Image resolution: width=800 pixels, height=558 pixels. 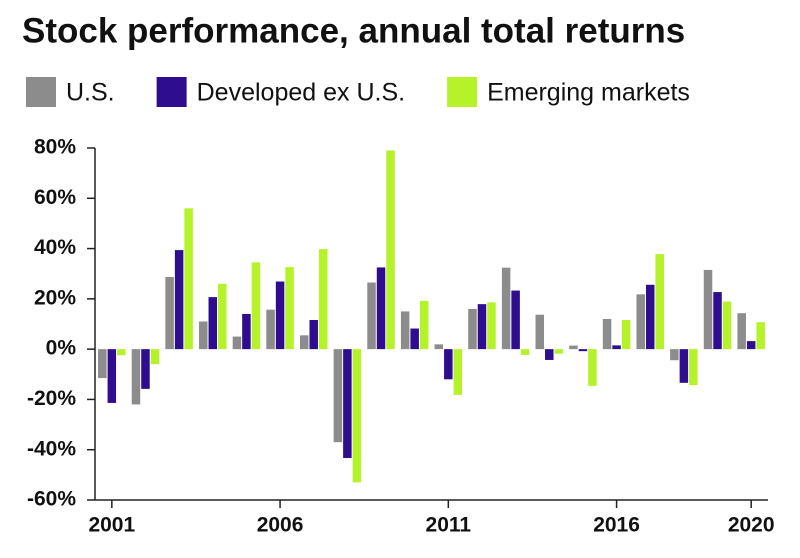 I want to click on y-tick-label: -40%, so click(x=51, y=448).